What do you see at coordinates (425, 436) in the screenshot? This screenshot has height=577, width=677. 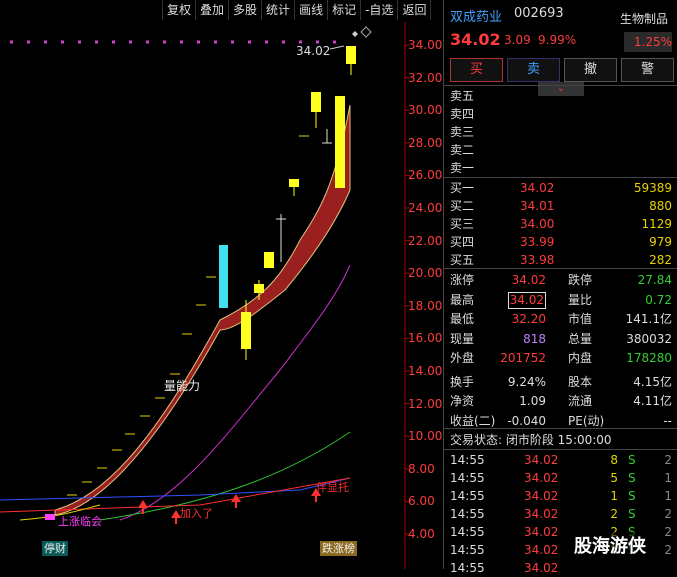 I see `y-tick-label: 10.00` at bounding box center [425, 436].